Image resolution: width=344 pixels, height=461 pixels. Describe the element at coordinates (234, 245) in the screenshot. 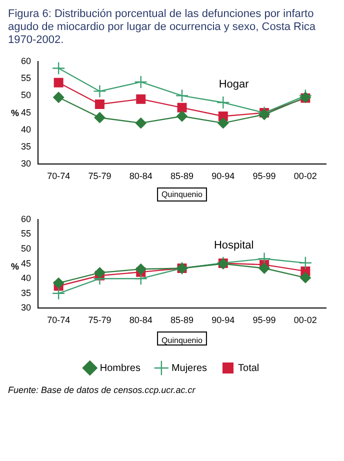

I see `annotation: Hospital` at that location.